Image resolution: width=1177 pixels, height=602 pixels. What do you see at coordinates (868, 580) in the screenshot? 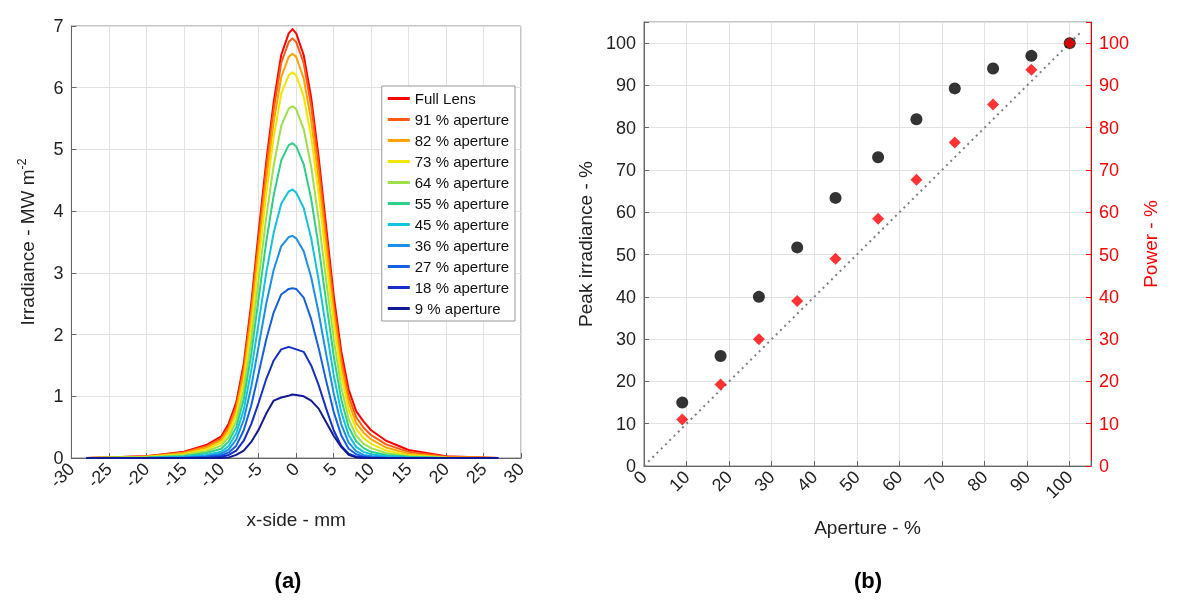
I see `text: (b)` at bounding box center [868, 580].